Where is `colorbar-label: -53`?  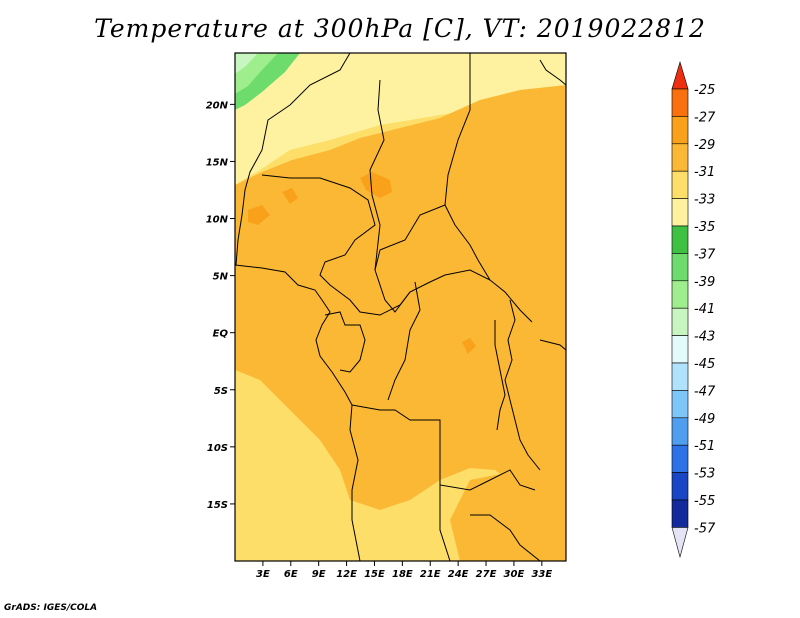
colorbar-label: -53 is located at coordinates (704, 474).